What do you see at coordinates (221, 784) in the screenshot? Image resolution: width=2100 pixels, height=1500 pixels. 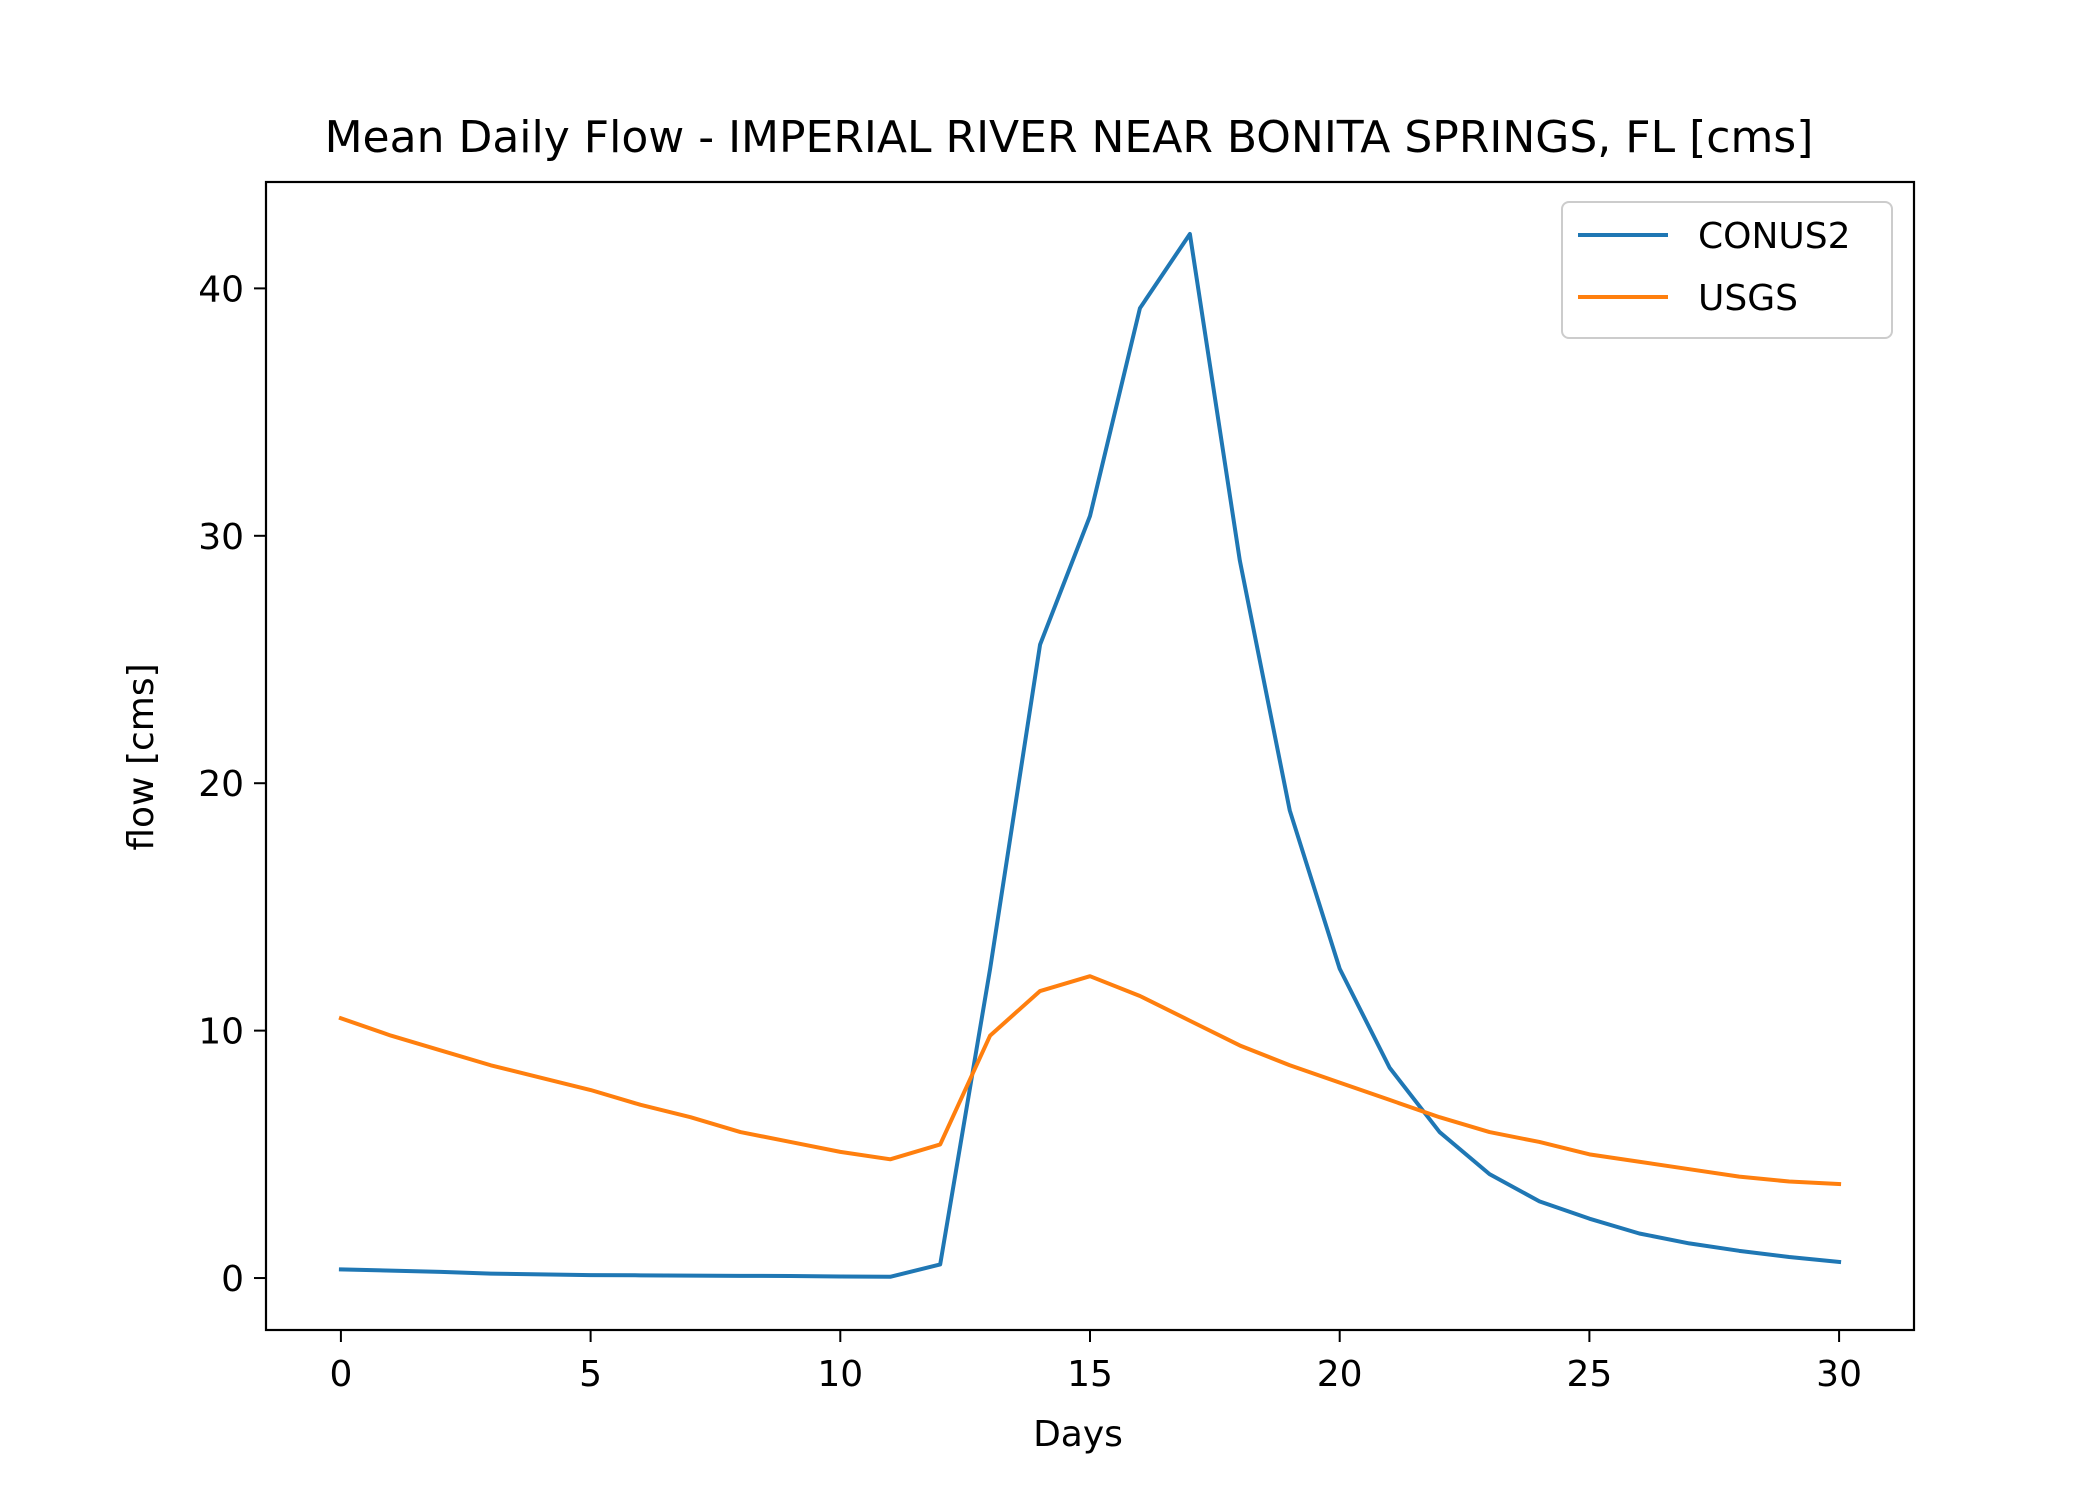 I see `y-tick-label: 20` at bounding box center [221, 784].